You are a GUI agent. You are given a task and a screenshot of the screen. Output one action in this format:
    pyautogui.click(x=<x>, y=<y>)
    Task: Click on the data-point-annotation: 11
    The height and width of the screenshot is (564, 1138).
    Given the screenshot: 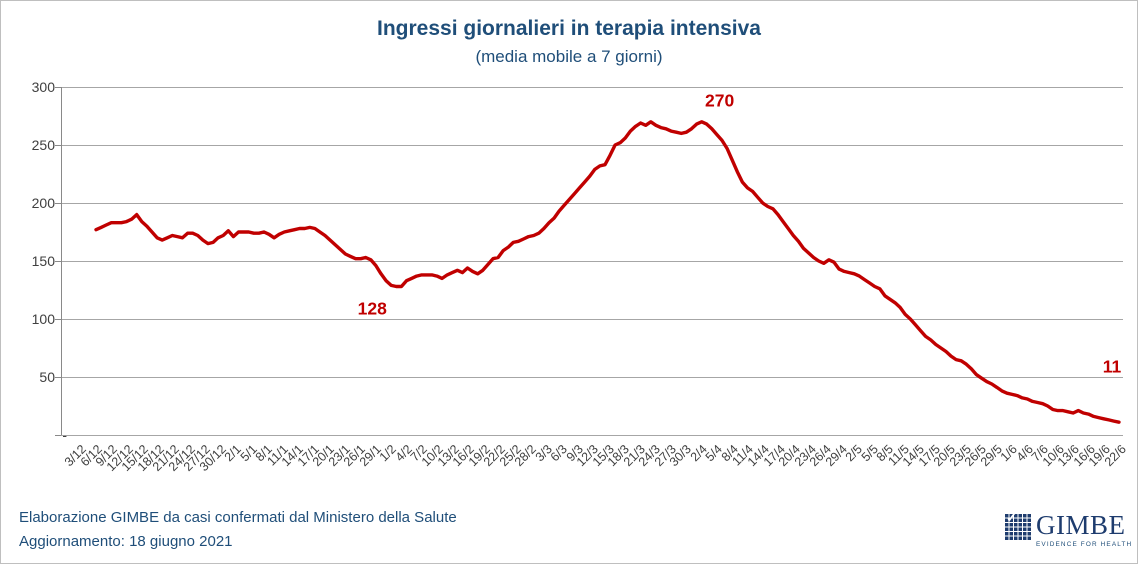 What is the action you would take?
    pyautogui.click(x=1112, y=366)
    